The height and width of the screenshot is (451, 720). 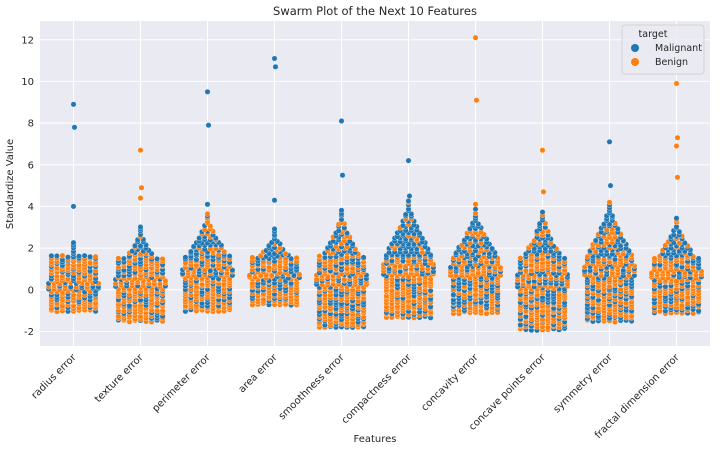 I want to click on y-axis-title: Standardize Value, so click(x=10, y=184).